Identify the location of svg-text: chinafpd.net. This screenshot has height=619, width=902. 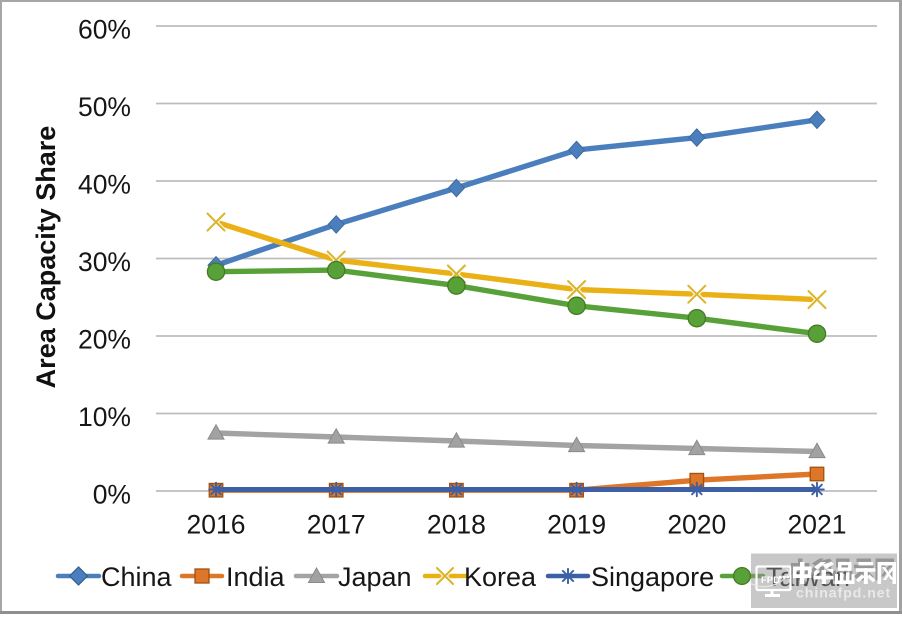
(843, 593).